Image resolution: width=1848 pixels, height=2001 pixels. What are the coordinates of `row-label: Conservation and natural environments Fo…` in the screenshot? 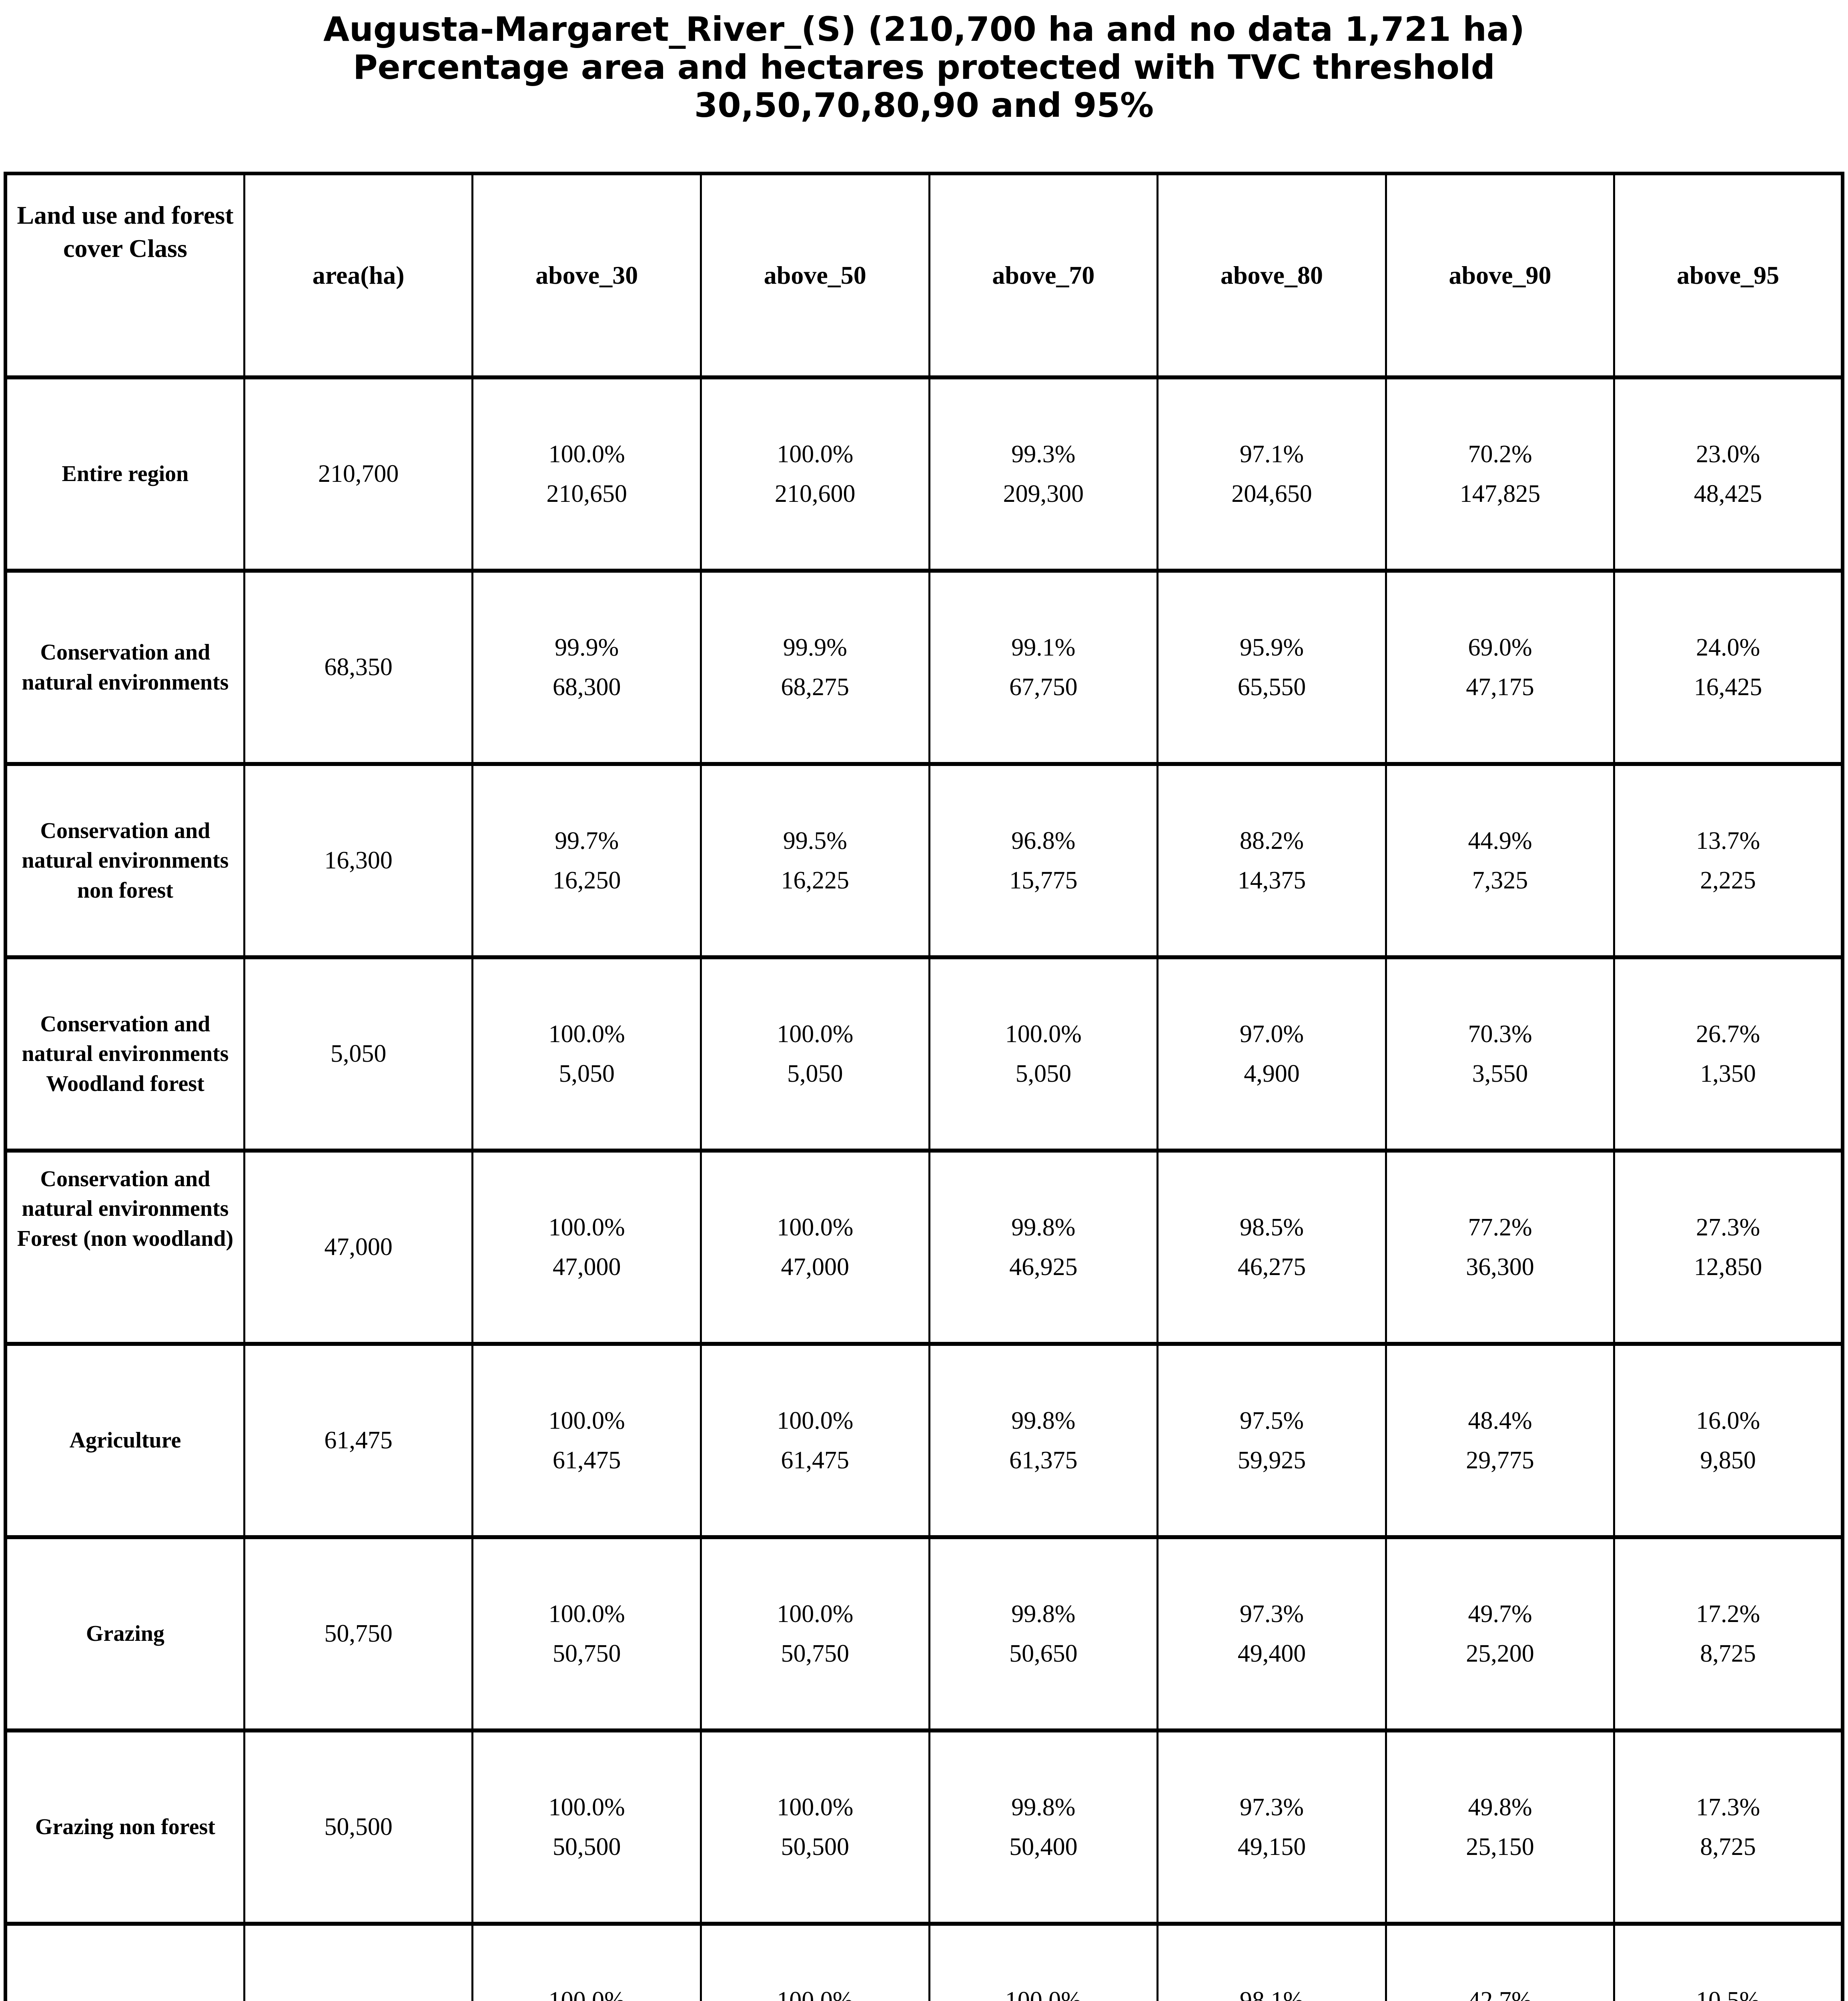 It's located at (125, 1209).